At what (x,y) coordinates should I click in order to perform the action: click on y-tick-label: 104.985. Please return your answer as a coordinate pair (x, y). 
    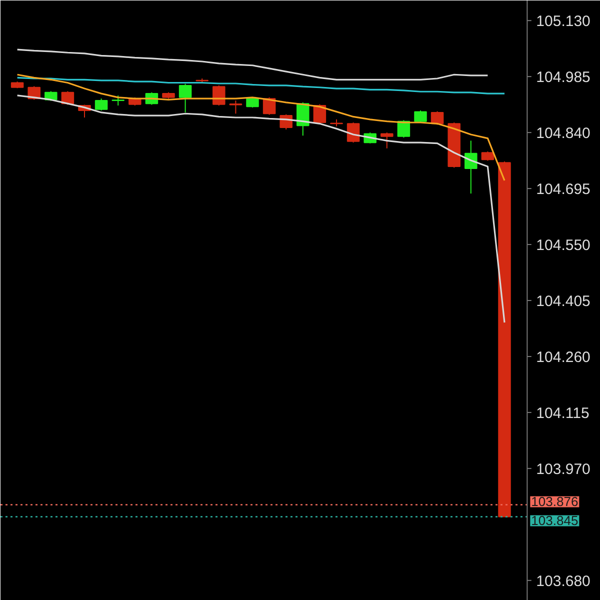
    Looking at the image, I should click on (563, 77).